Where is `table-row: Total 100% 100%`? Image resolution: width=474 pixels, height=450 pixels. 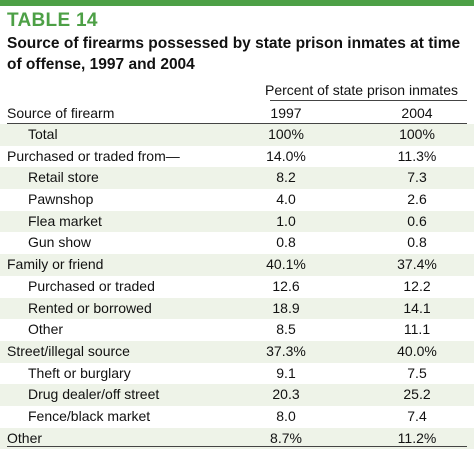 table-row: Total 100% 100% is located at coordinates (237, 135).